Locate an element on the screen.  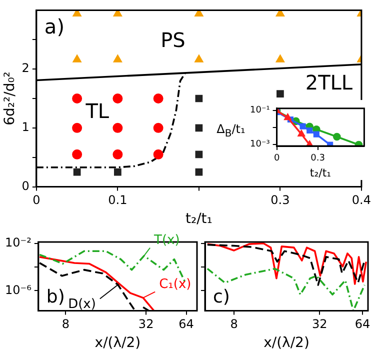
annotation: b) is located at coordinates (55, 297).